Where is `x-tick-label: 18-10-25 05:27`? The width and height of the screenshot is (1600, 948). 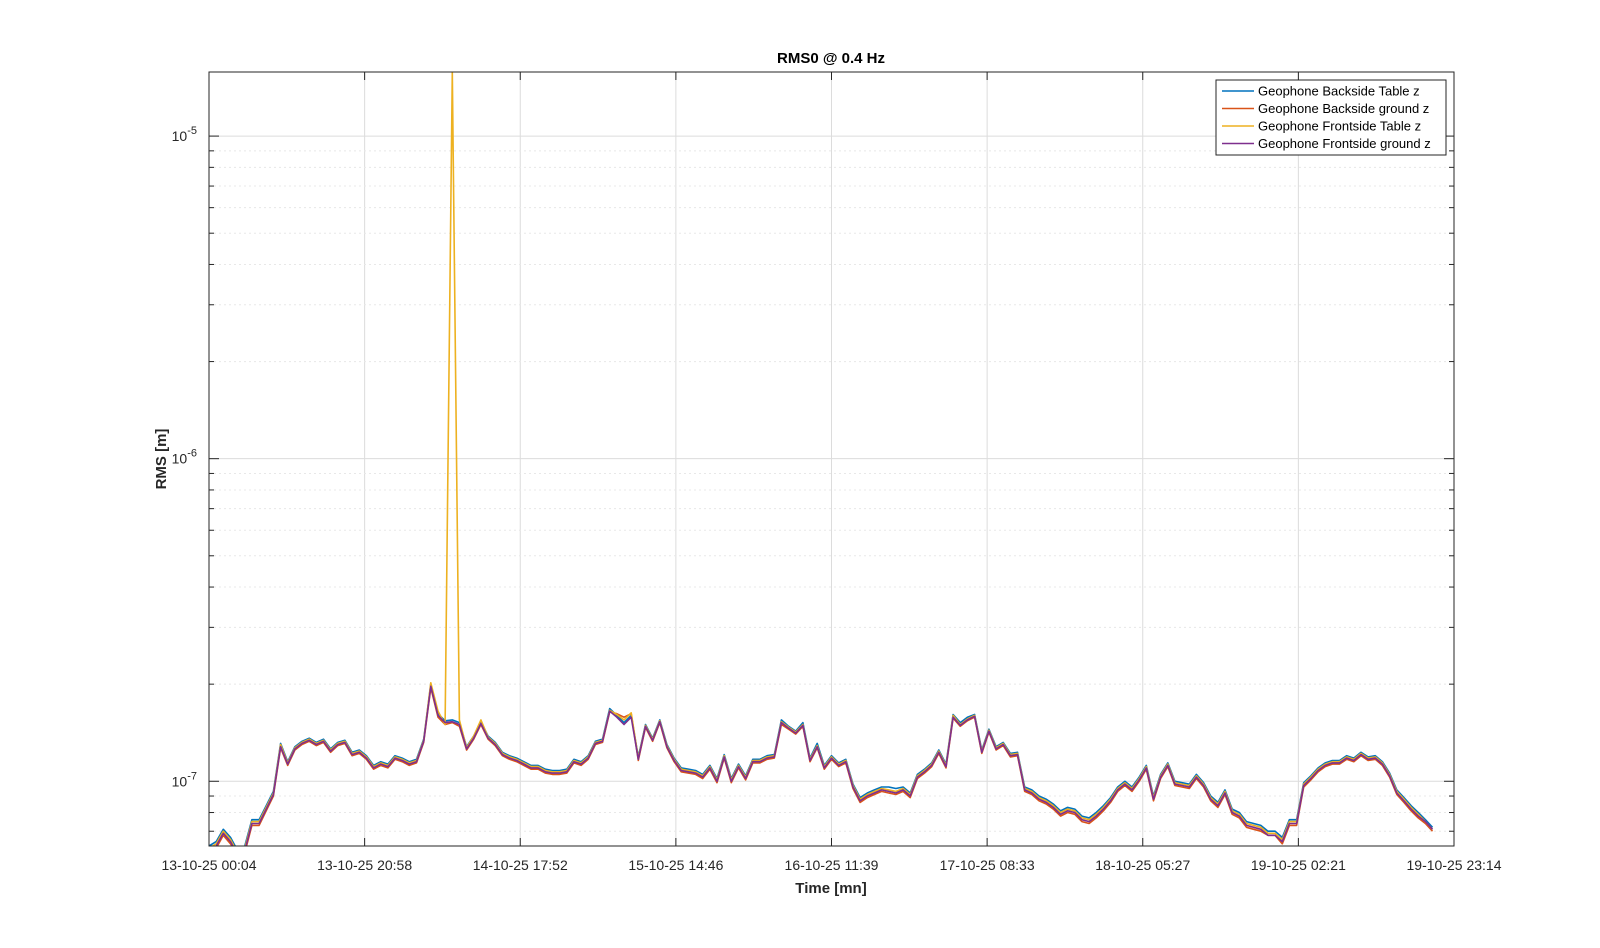 x-tick-label: 18-10-25 05:27 is located at coordinates (1142, 865).